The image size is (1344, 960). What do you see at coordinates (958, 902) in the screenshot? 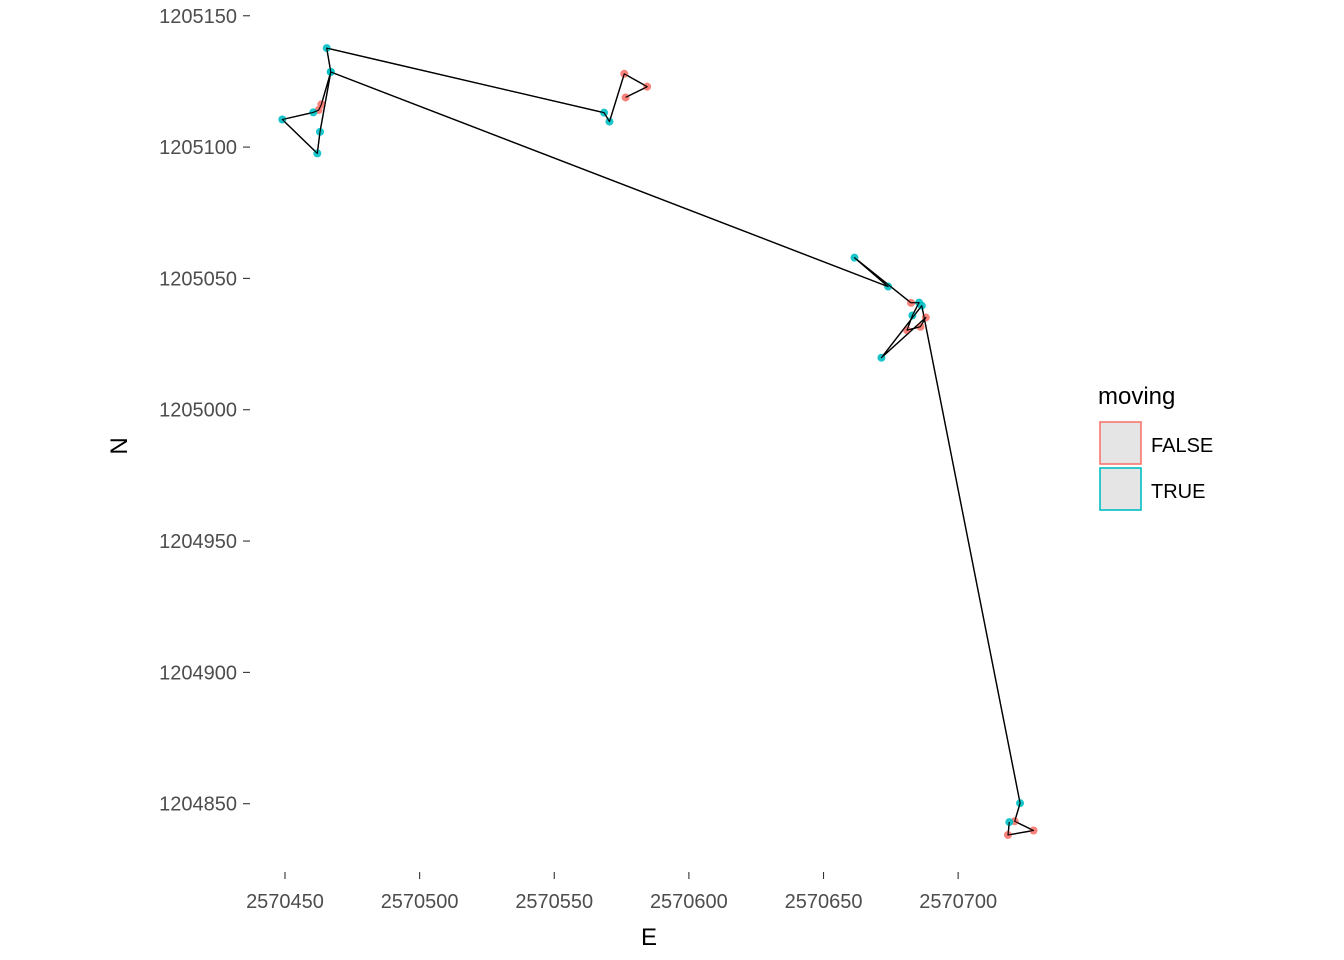
I see `x-tick-label: 2570700` at bounding box center [958, 902].